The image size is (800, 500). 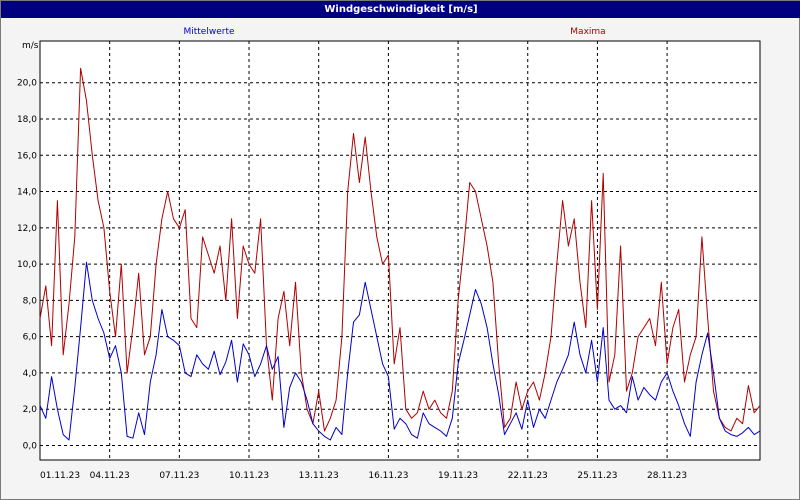 What do you see at coordinates (27, 120) in the screenshot?
I see `y-tick-label: 18,0` at bounding box center [27, 120].